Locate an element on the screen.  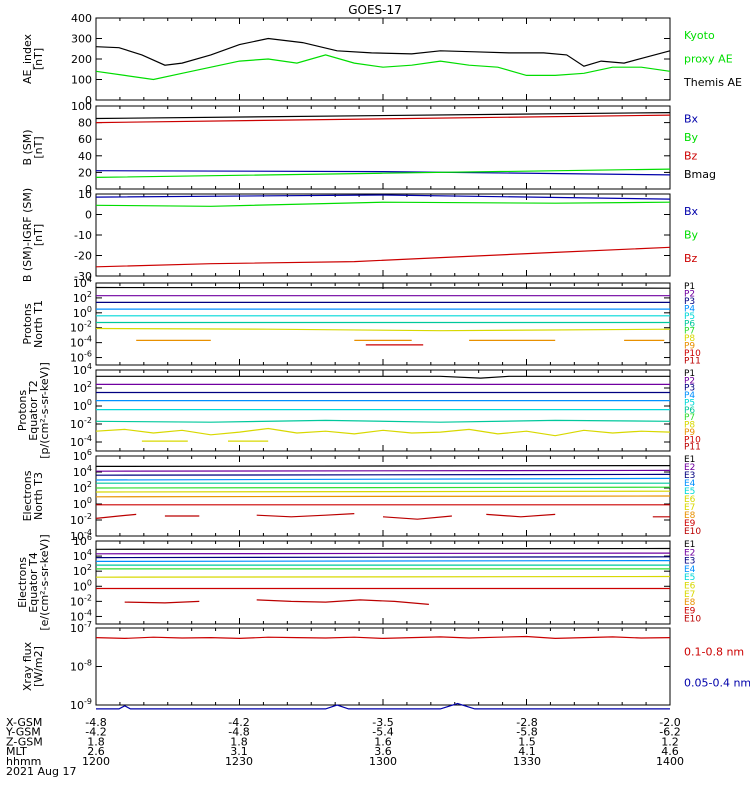
legend-entry: Bz is located at coordinates (691, 155).